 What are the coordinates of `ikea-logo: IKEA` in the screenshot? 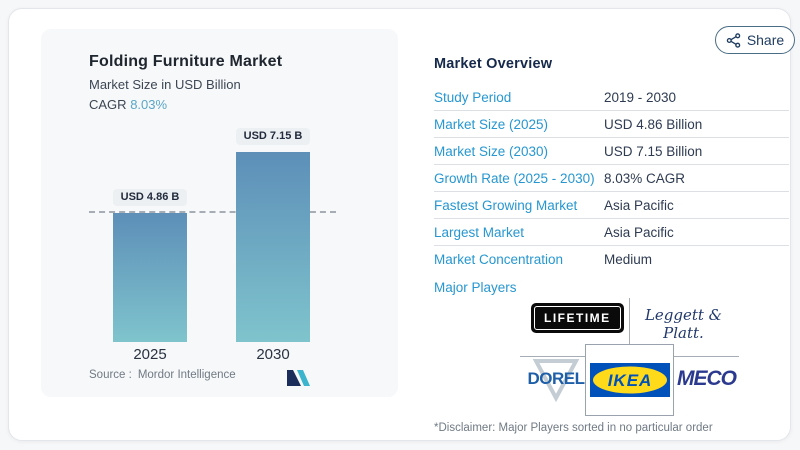 It's located at (629, 380).